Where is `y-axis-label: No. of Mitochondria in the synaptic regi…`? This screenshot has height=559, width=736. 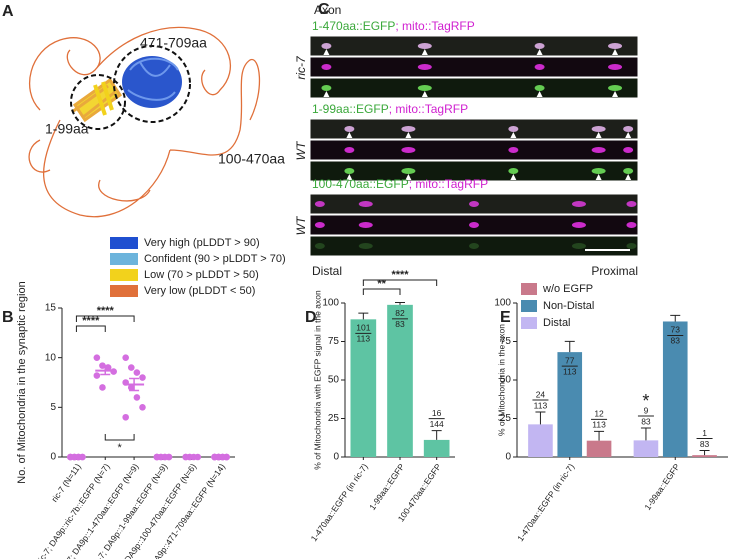
y-axis-label: No. of Mitochondria in the synaptic regi… is located at coordinates (22, 382).